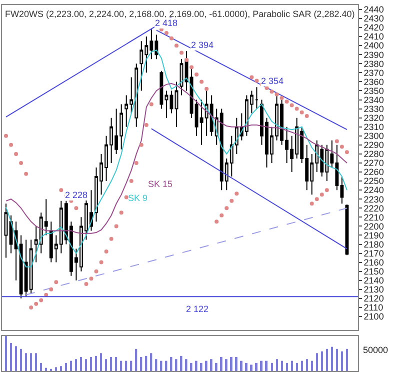  Describe the element at coordinates (374, 99) in the screenshot. I see `y-tick-label: 2340` at that location.